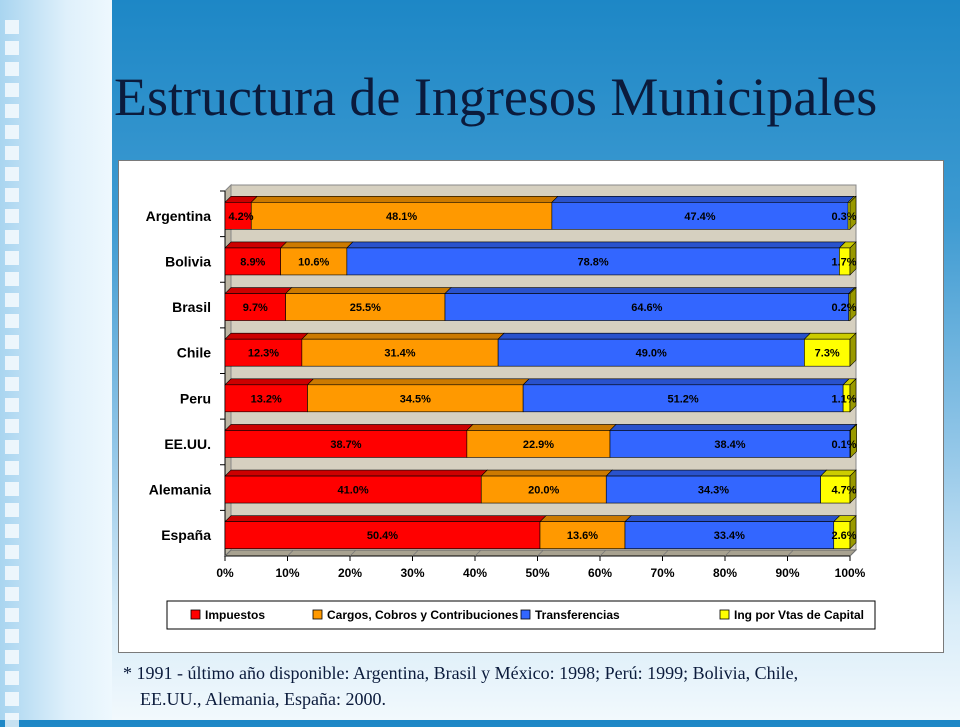 The width and height of the screenshot is (960, 727). What do you see at coordinates (843, 536) in the screenshot?
I see `data-label: 2.6%` at bounding box center [843, 536].